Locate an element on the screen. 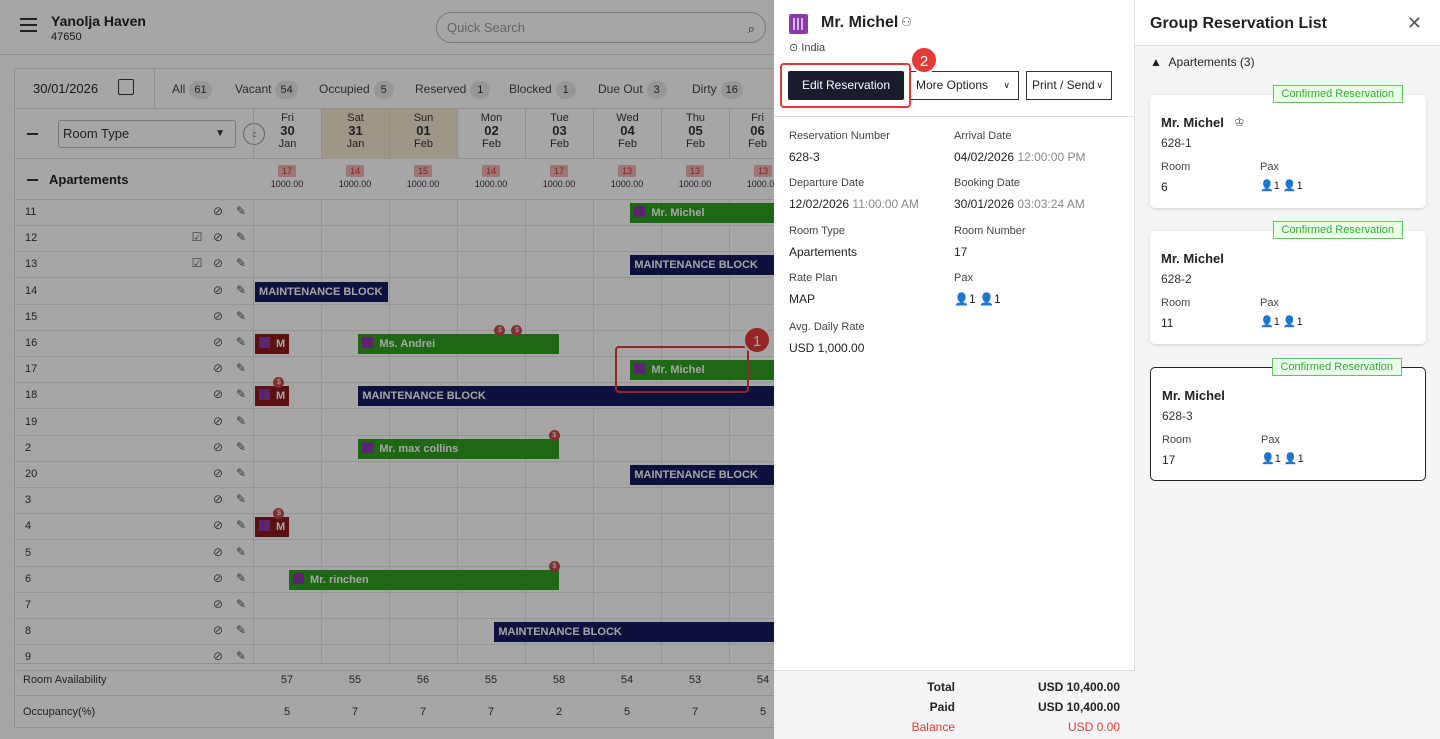  group-panel-title: Group Reservation List is located at coordinates (1238, 23).